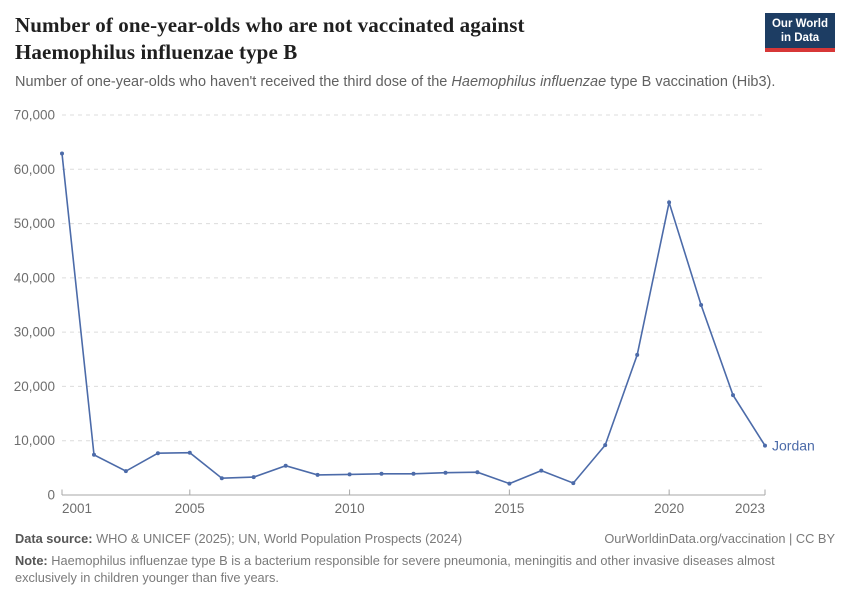  What do you see at coordinates (54, 538) in the screenshot?
I see `data-source-label: Data source:` at bounding box center [54, 538].